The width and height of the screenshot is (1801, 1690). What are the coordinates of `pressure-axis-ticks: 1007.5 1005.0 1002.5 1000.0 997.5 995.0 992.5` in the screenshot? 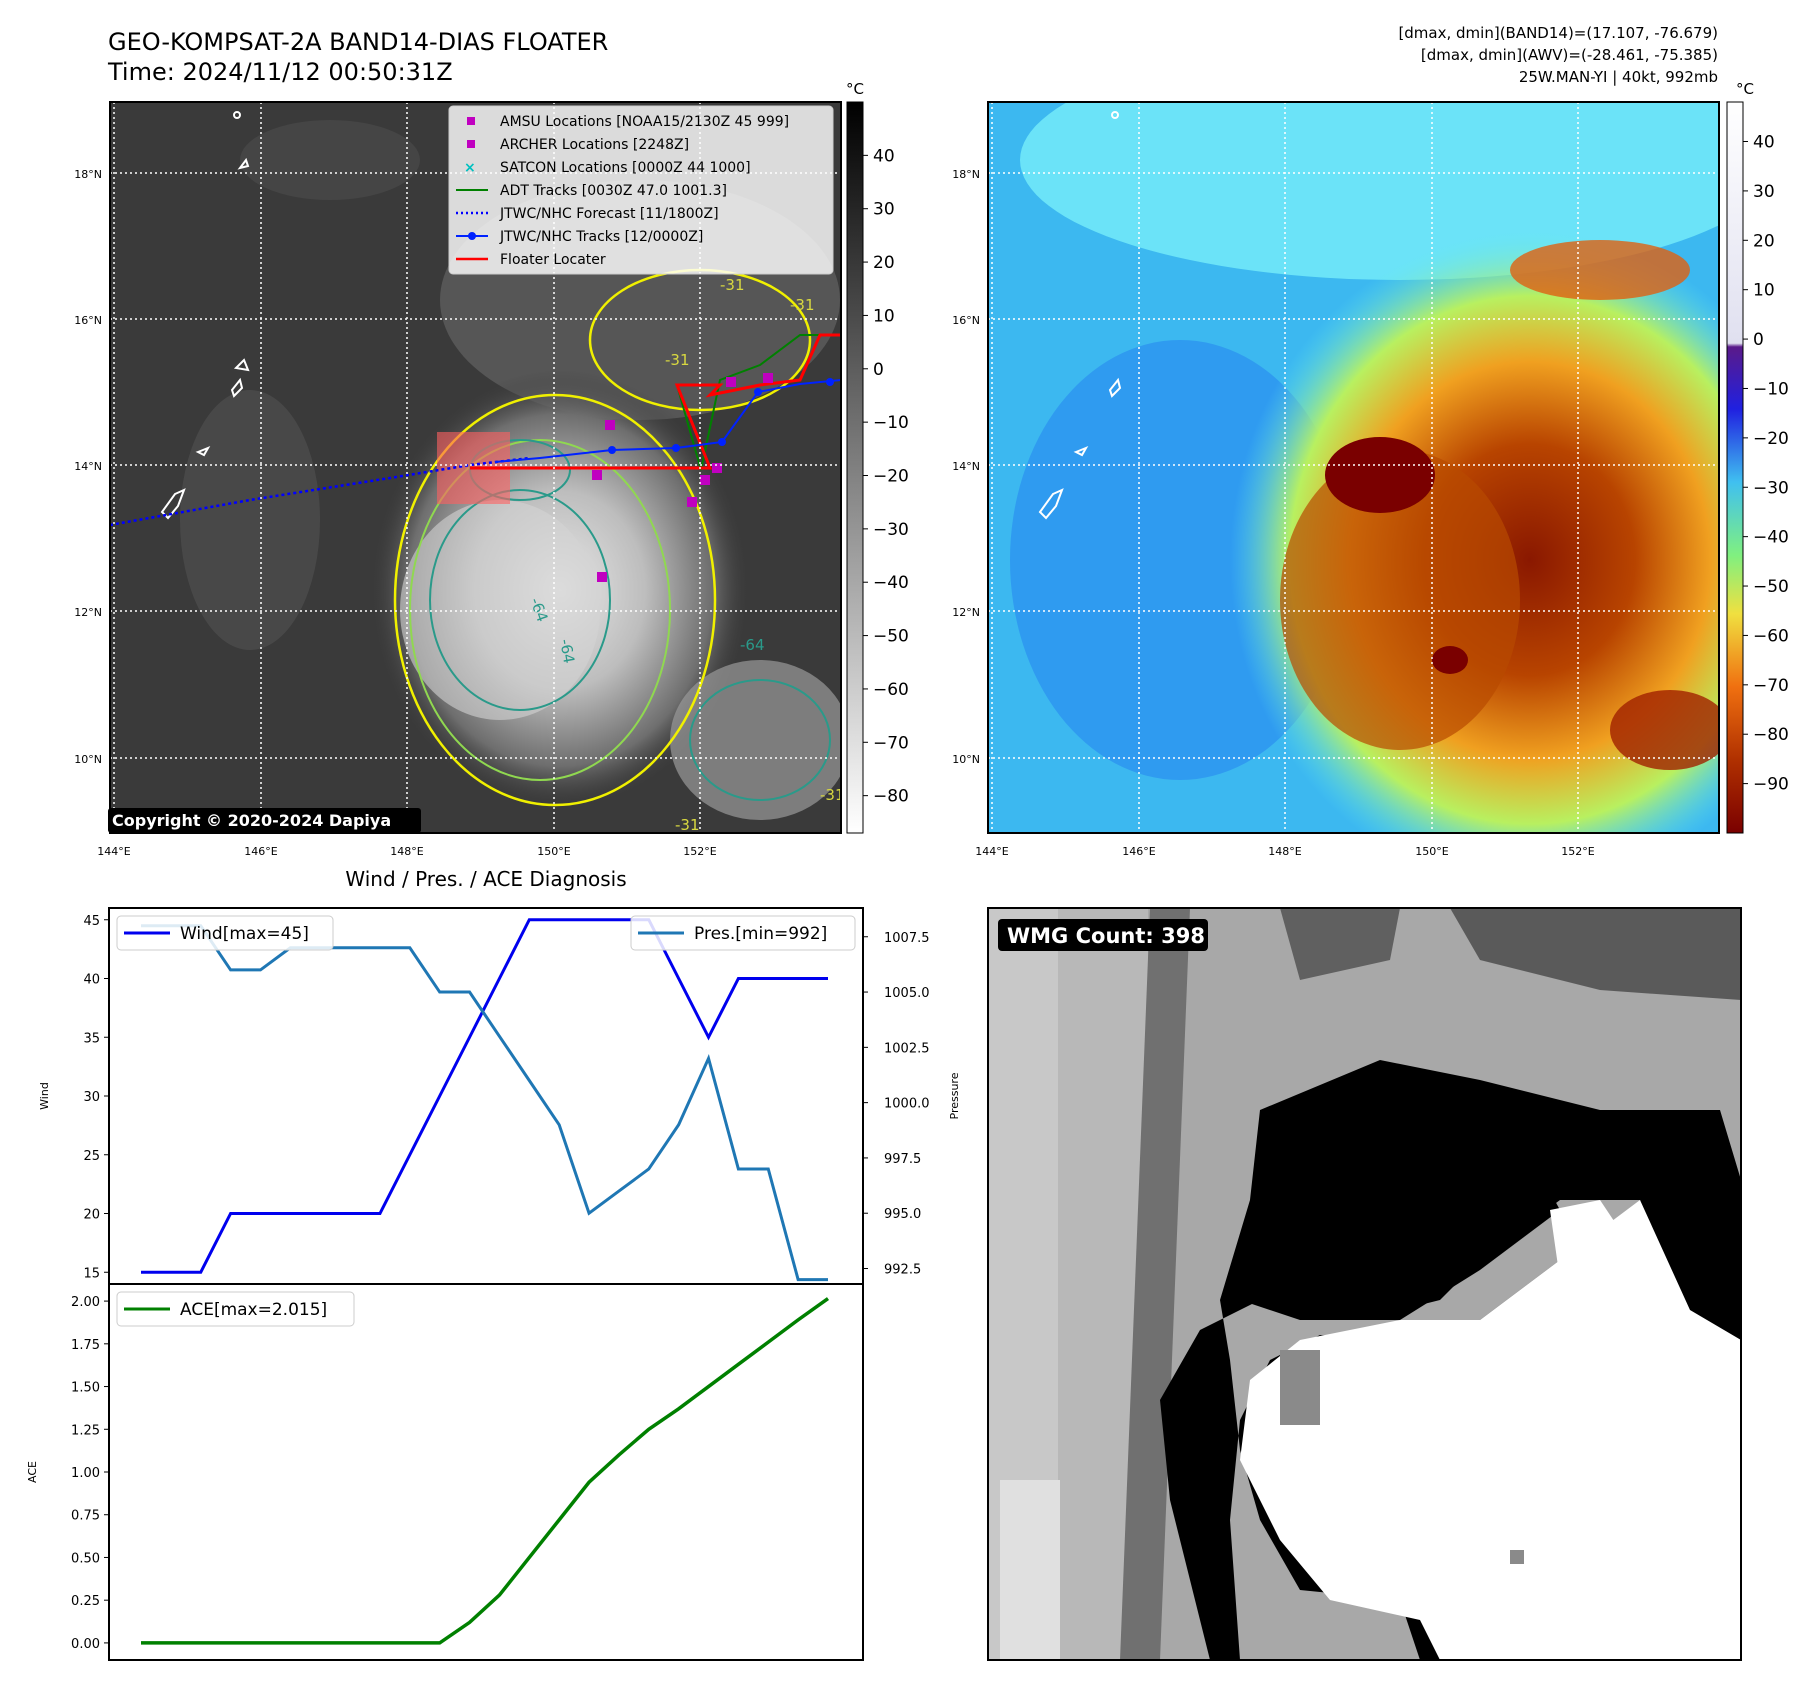 It's located at (896, 1104).